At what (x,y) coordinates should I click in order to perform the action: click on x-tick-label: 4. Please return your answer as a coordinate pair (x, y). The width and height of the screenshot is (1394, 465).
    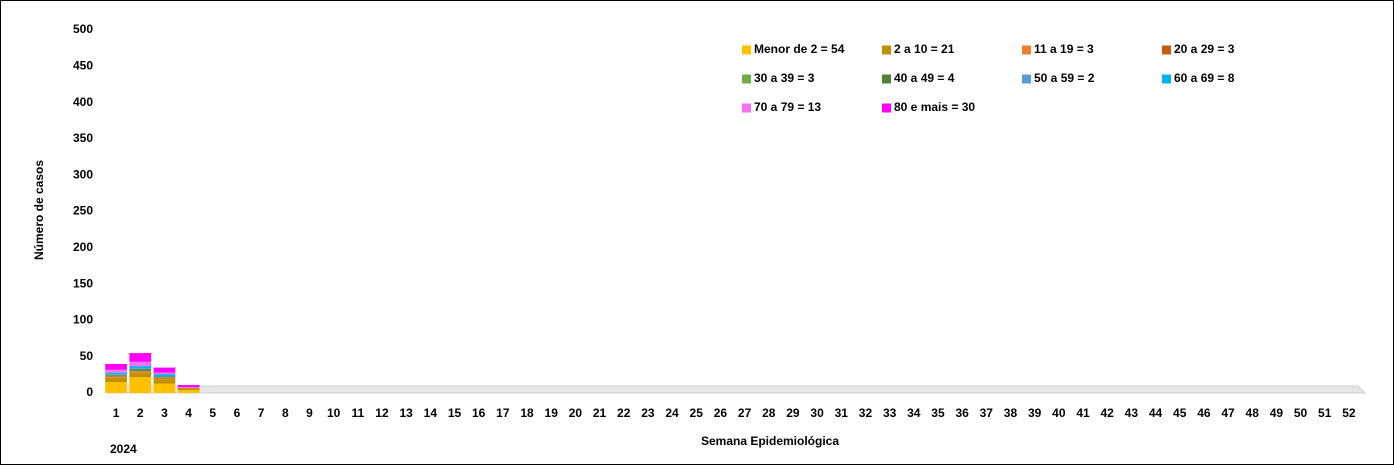
    Looking at the image, I should click on (188, 413).